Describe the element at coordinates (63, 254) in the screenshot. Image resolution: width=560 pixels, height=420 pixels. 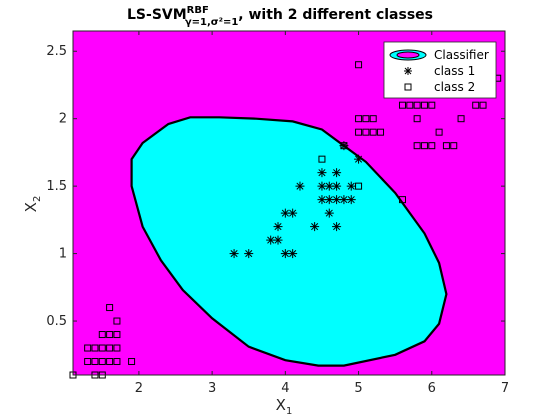
I see `y-tick-label: 1` at that location.